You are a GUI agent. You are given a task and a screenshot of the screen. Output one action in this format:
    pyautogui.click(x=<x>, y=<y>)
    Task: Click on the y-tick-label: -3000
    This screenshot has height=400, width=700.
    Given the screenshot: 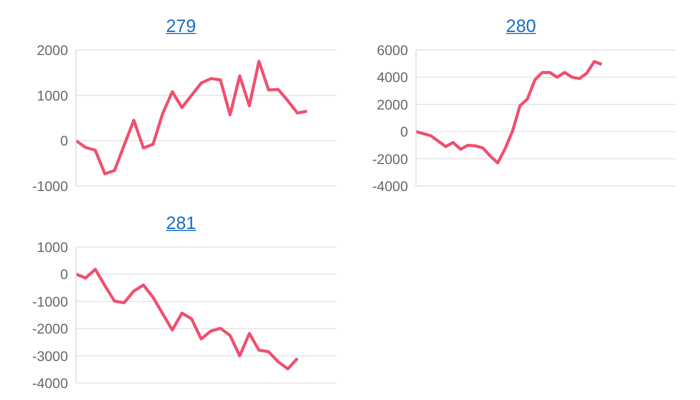 What is the action you would take?
    pyautogui.click(x=50, y=356)
    